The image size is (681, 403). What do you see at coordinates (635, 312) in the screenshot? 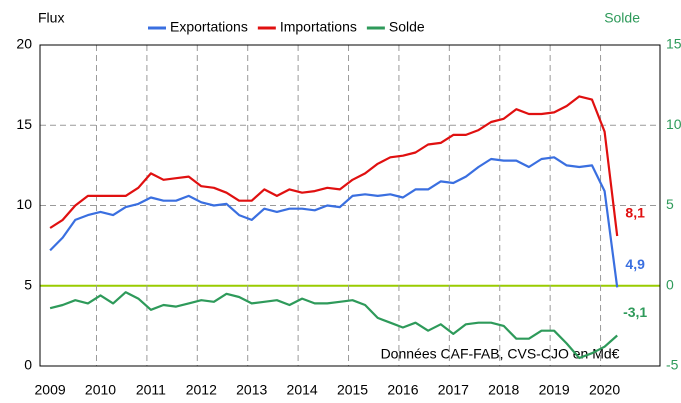
I see `data-label: -3,1` at bounding box center [635, 312].